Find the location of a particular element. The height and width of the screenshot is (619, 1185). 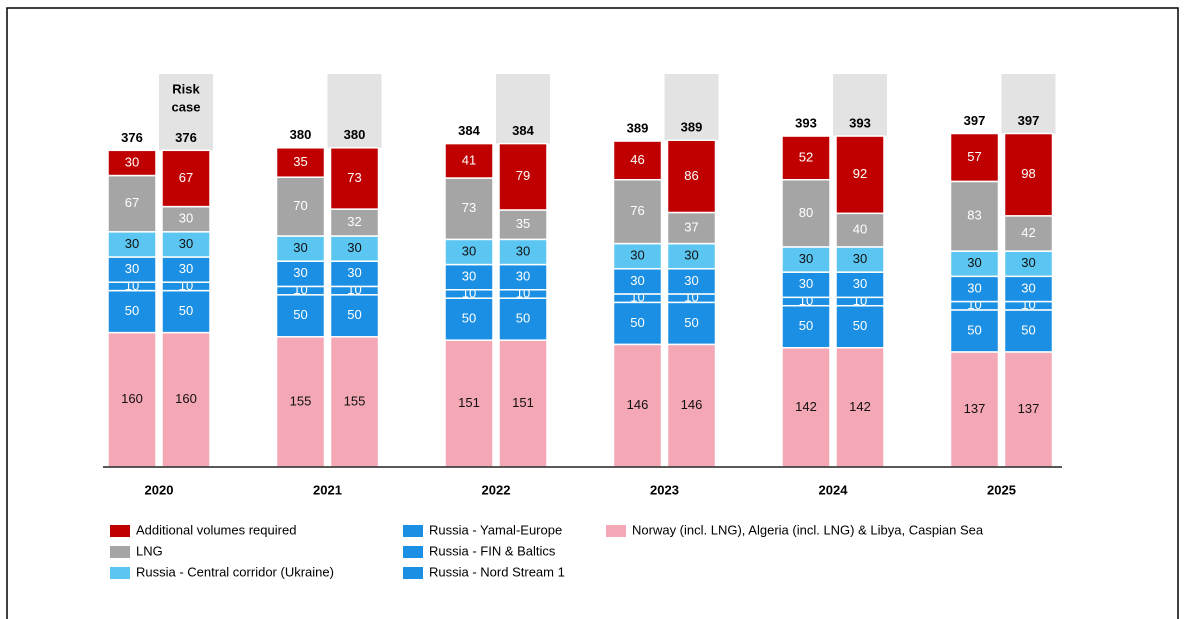

bar-label: 92 is located at coordinates (860, 173).